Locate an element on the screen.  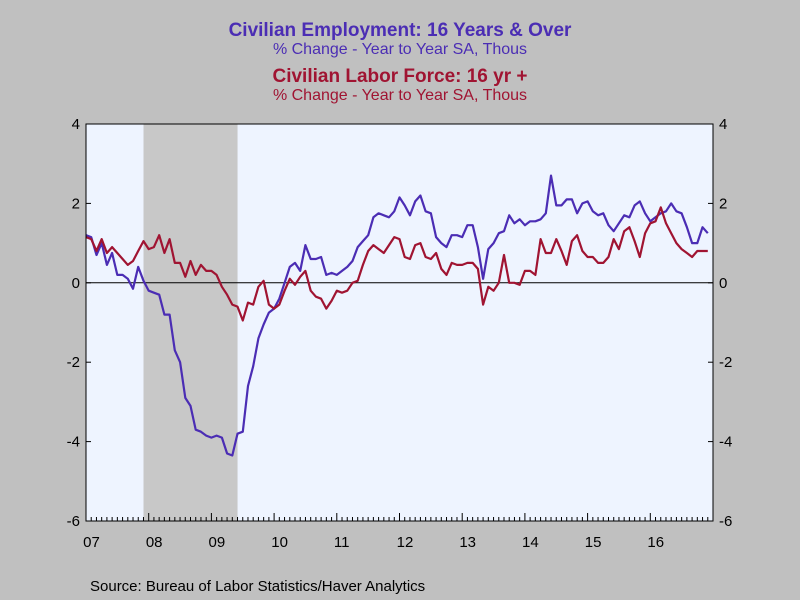
y-tick-label-left: -6 is located at coordinates (73, 521).